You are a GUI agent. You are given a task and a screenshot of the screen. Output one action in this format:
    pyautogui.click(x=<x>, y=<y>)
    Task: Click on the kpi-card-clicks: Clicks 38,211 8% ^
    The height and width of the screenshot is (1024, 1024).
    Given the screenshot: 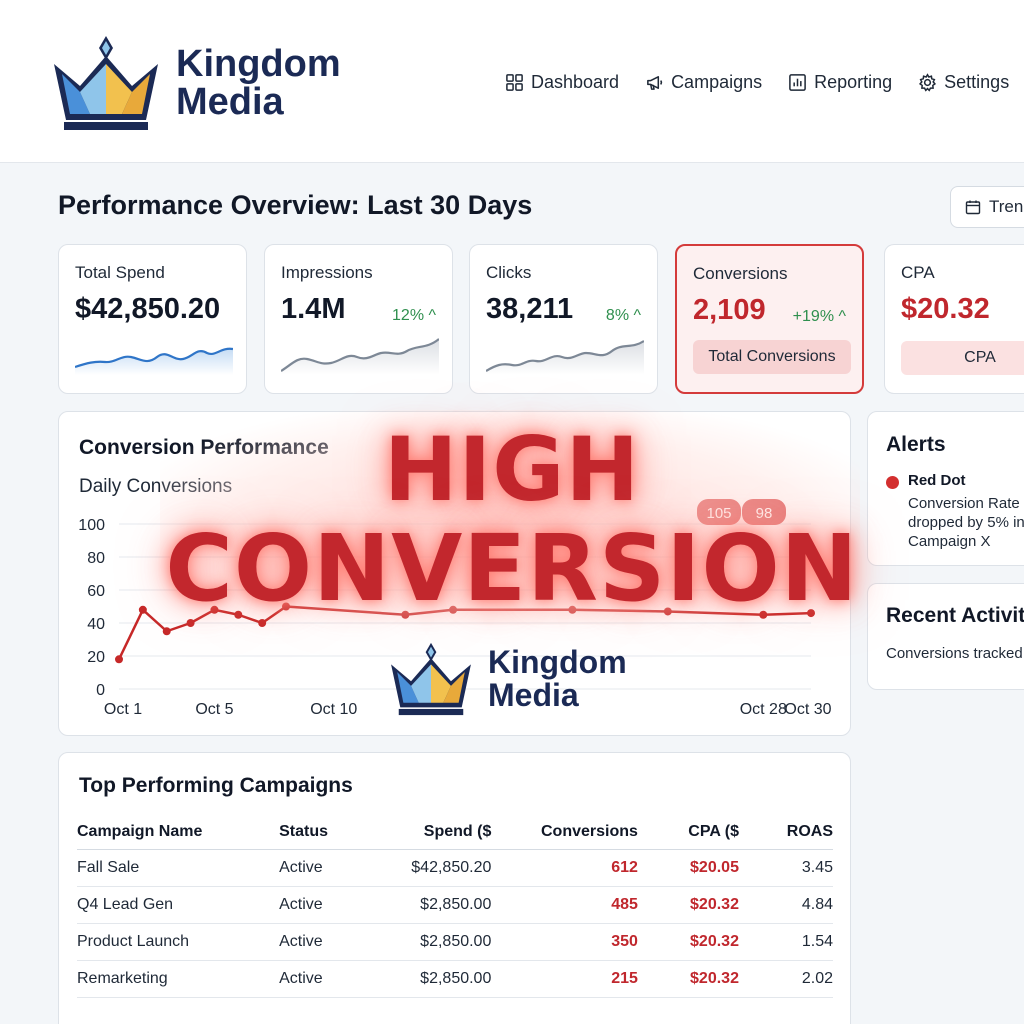 What is the action you would take?
    pyautogui.click(x=563, y=319)
    